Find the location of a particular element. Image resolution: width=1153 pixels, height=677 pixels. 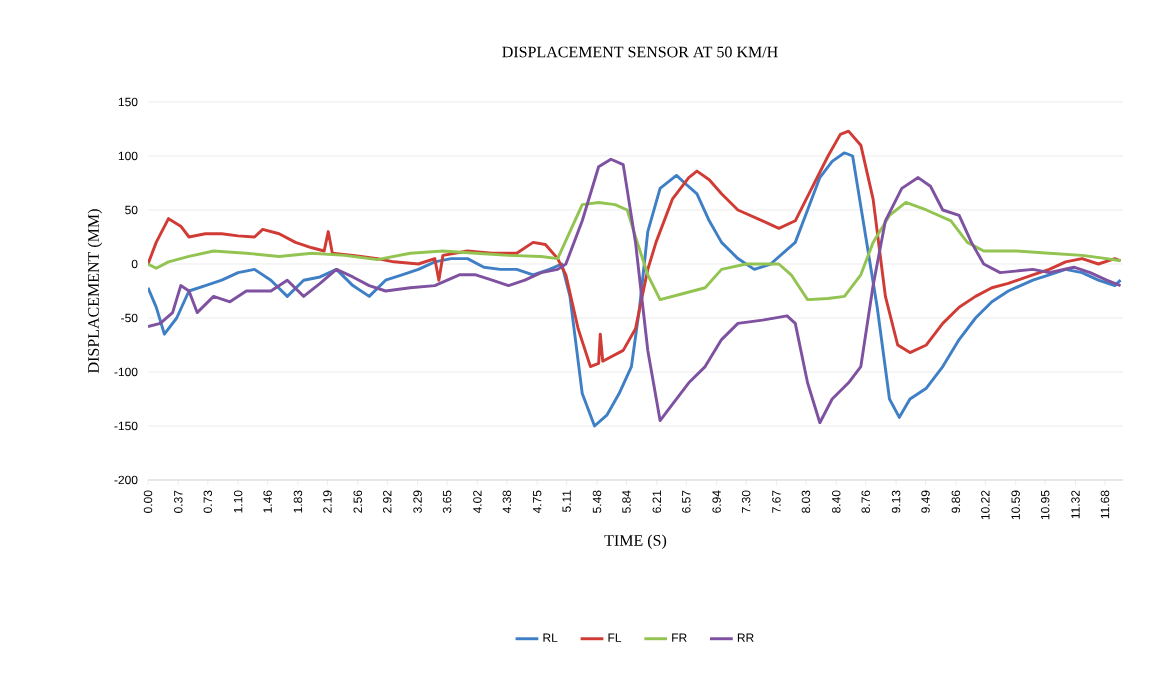

x-tick-label: 9.13 is located at coordinates (896, 501).